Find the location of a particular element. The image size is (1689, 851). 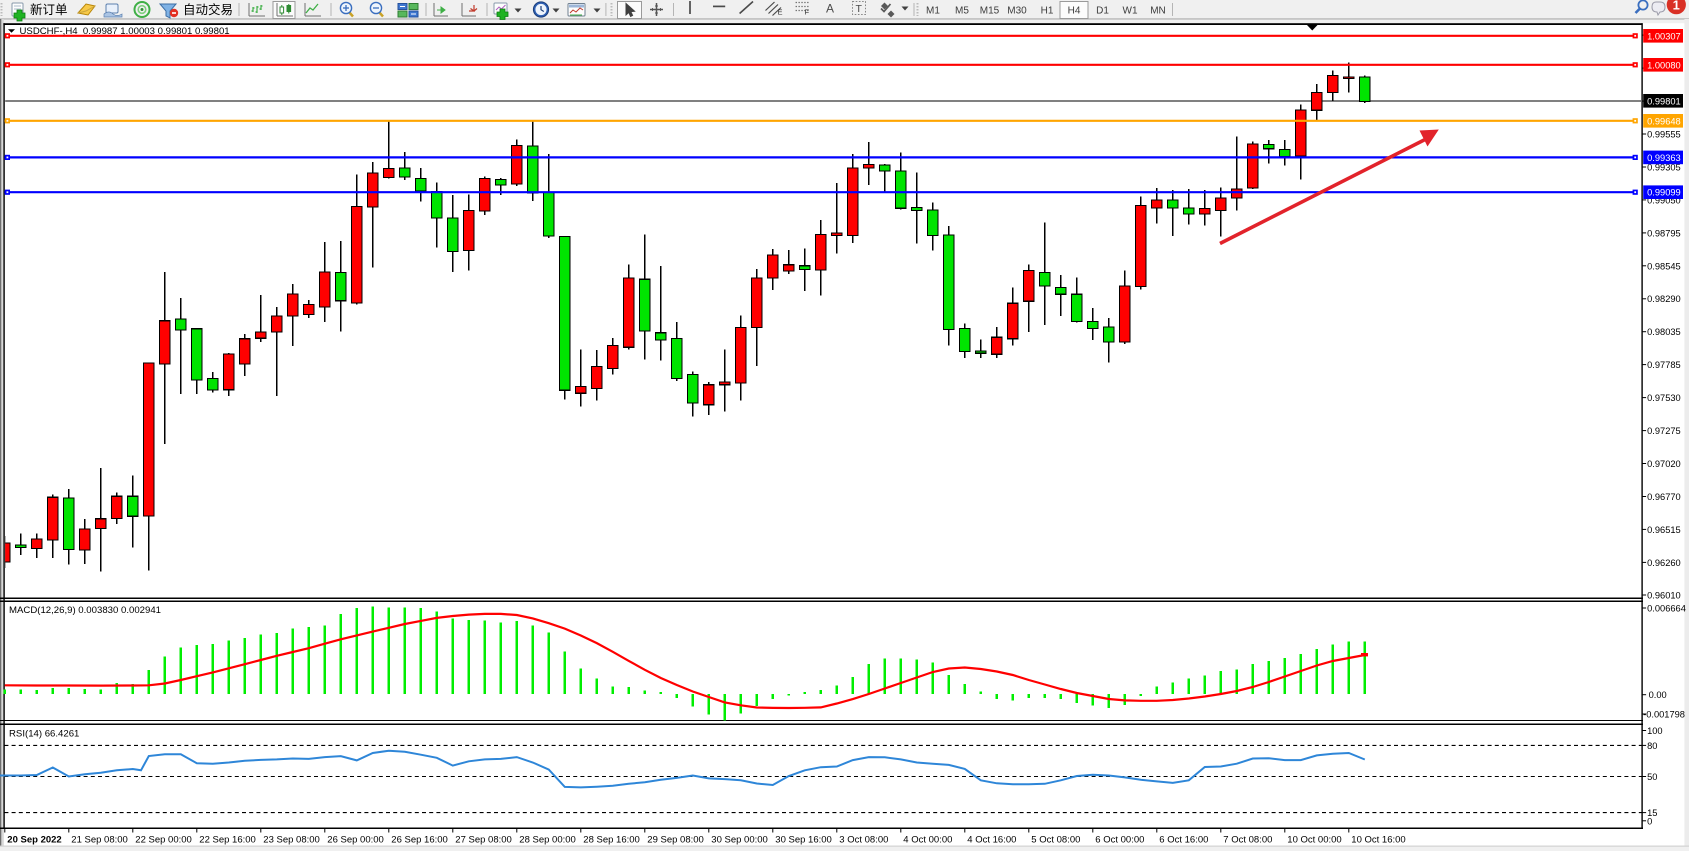

svg-text: 26 Sep 16:00 is located at coordinates (419, 840).